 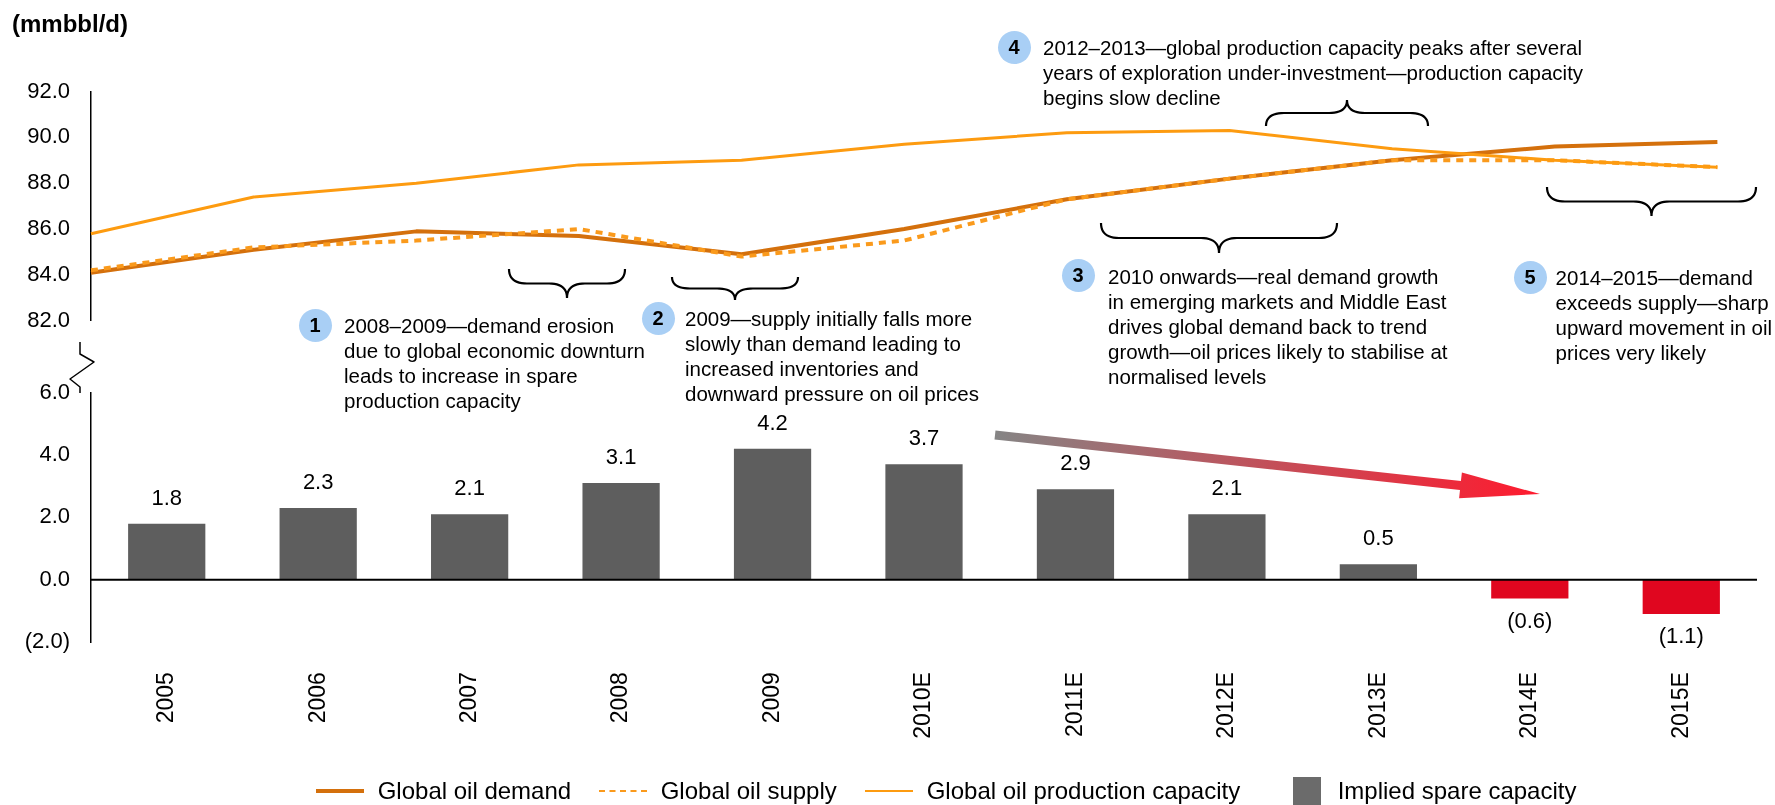 I want to click on annotation: 1, so click(x=315, y=325).